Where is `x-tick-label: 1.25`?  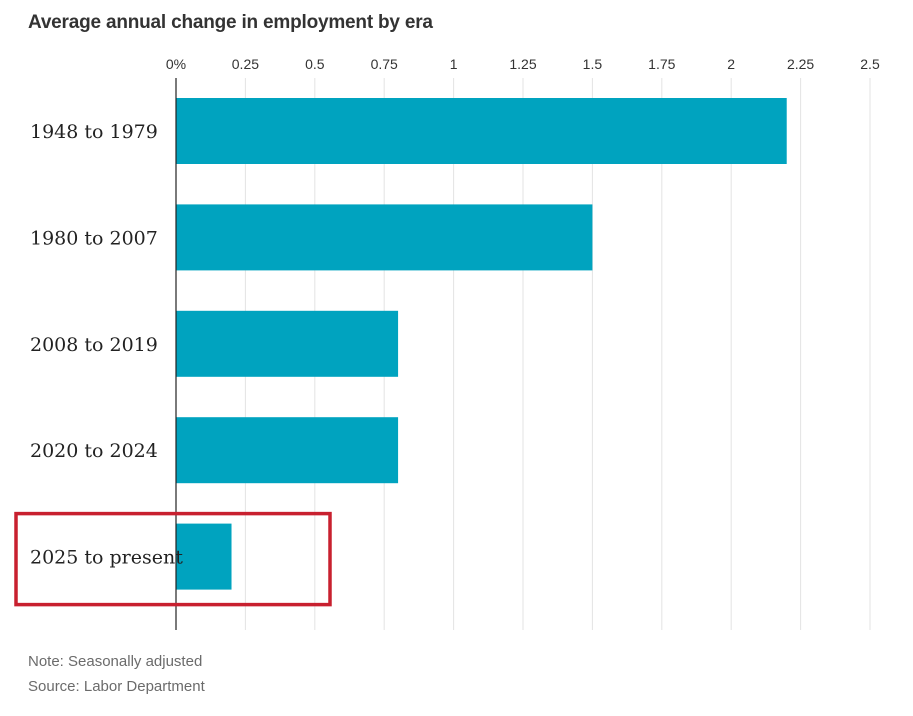
x-tick-label: 1.25 is located at coordinates (522, 64).